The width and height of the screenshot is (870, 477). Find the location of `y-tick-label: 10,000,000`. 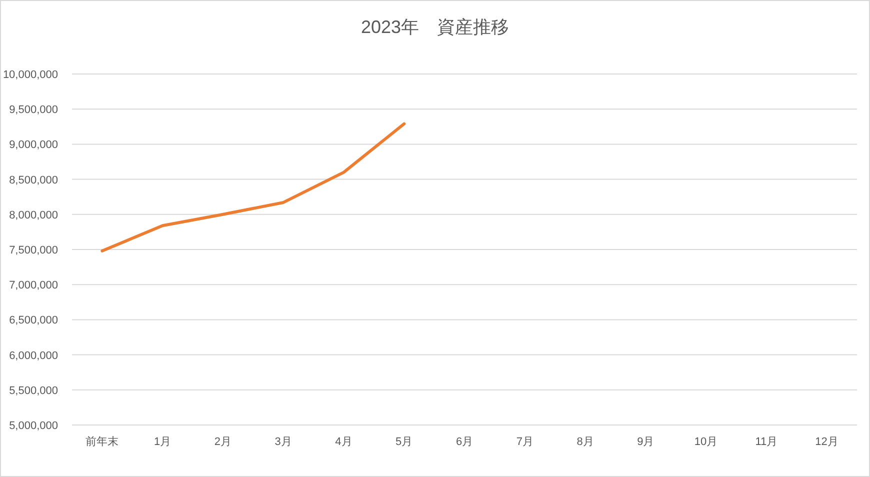

y-tick-label: 10,000,000 is located at coordinates (30, 75).